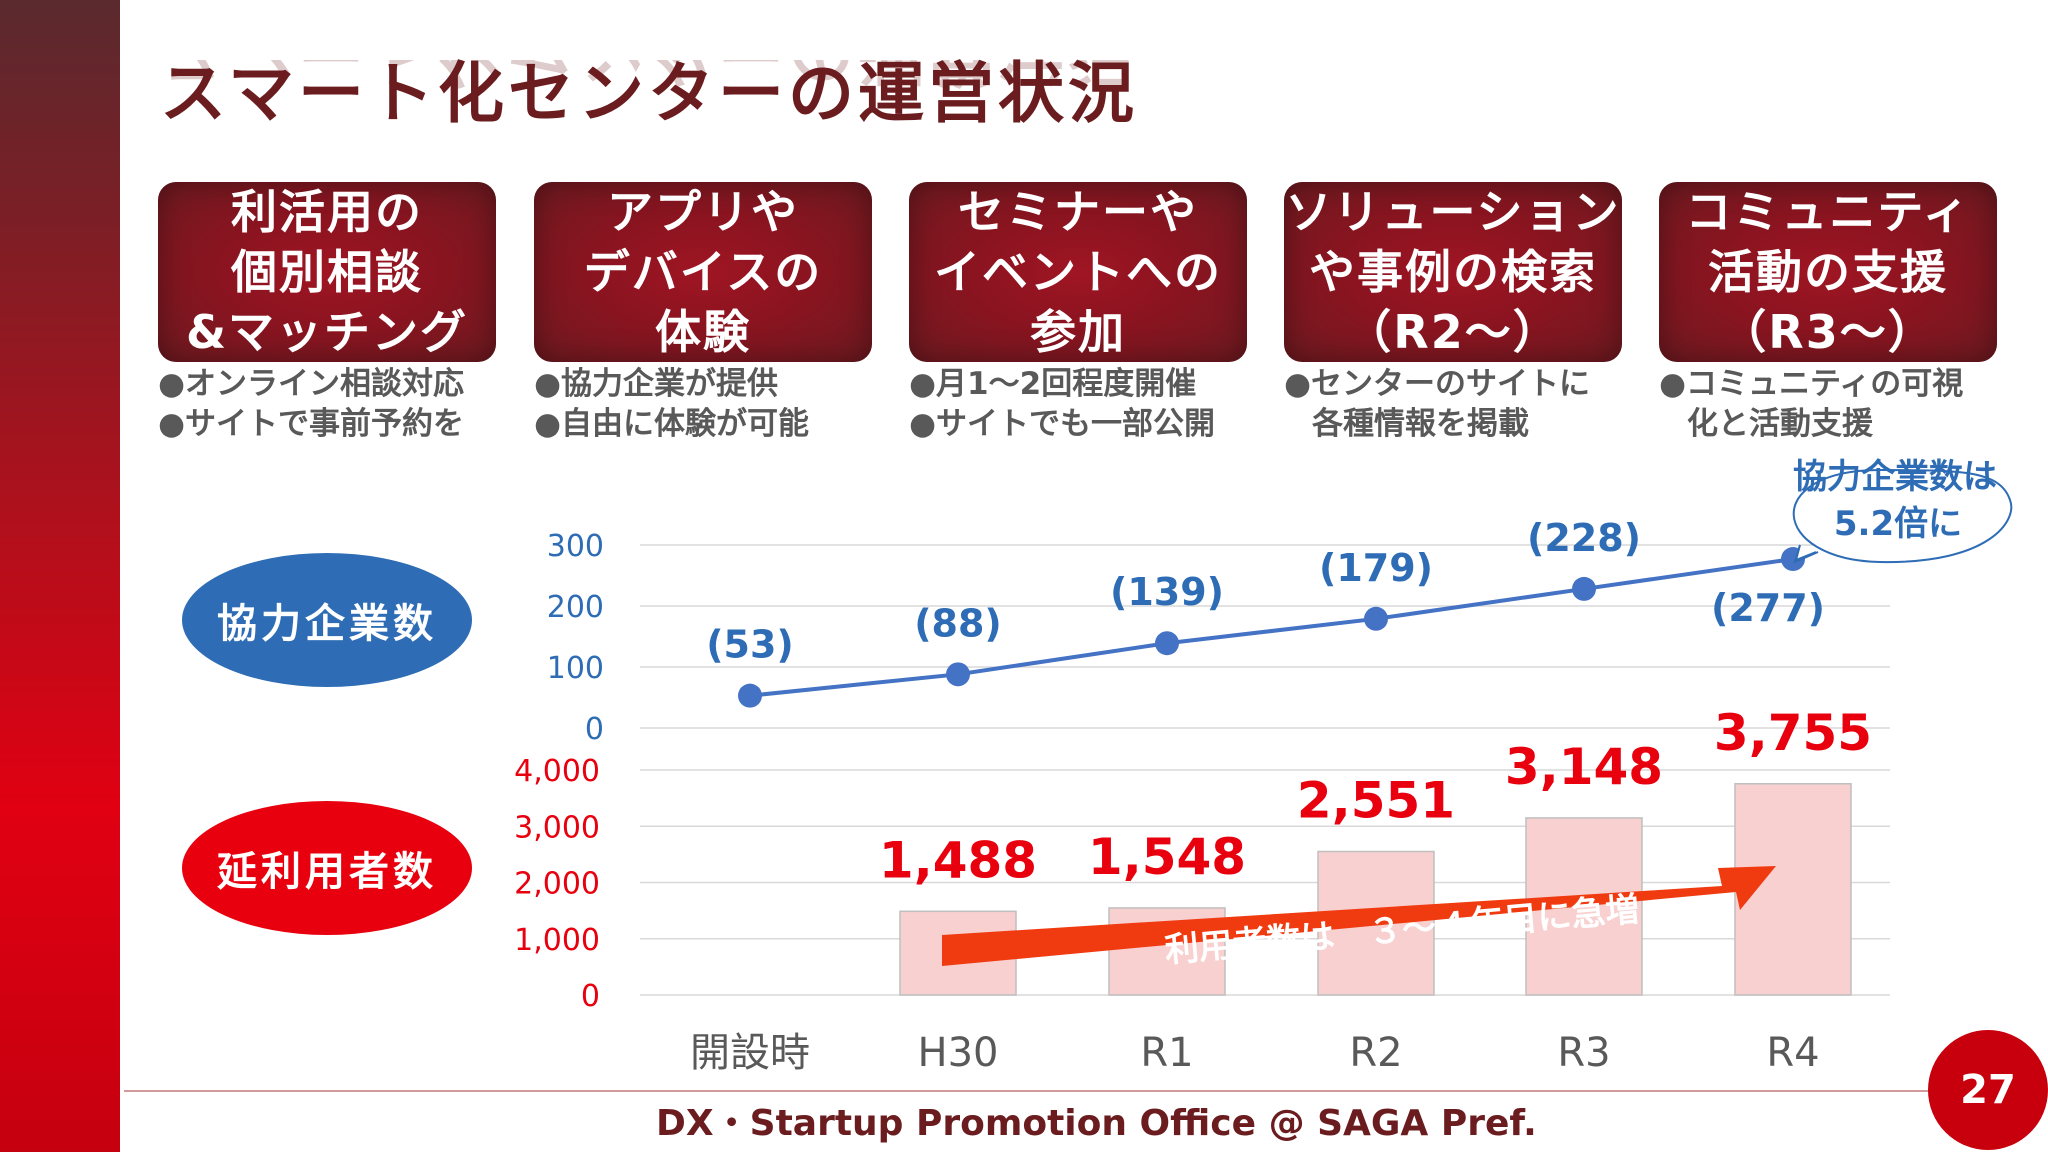 The image size is (2048, 1152). I want to click on service-box-device-experience: アプリや デバイスの 体験, so click(703, 272).